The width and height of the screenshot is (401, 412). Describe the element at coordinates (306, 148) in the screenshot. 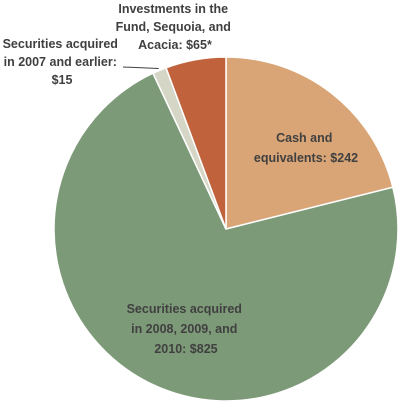

I see `label-cash: Cash and equivalents: $242` at that location.